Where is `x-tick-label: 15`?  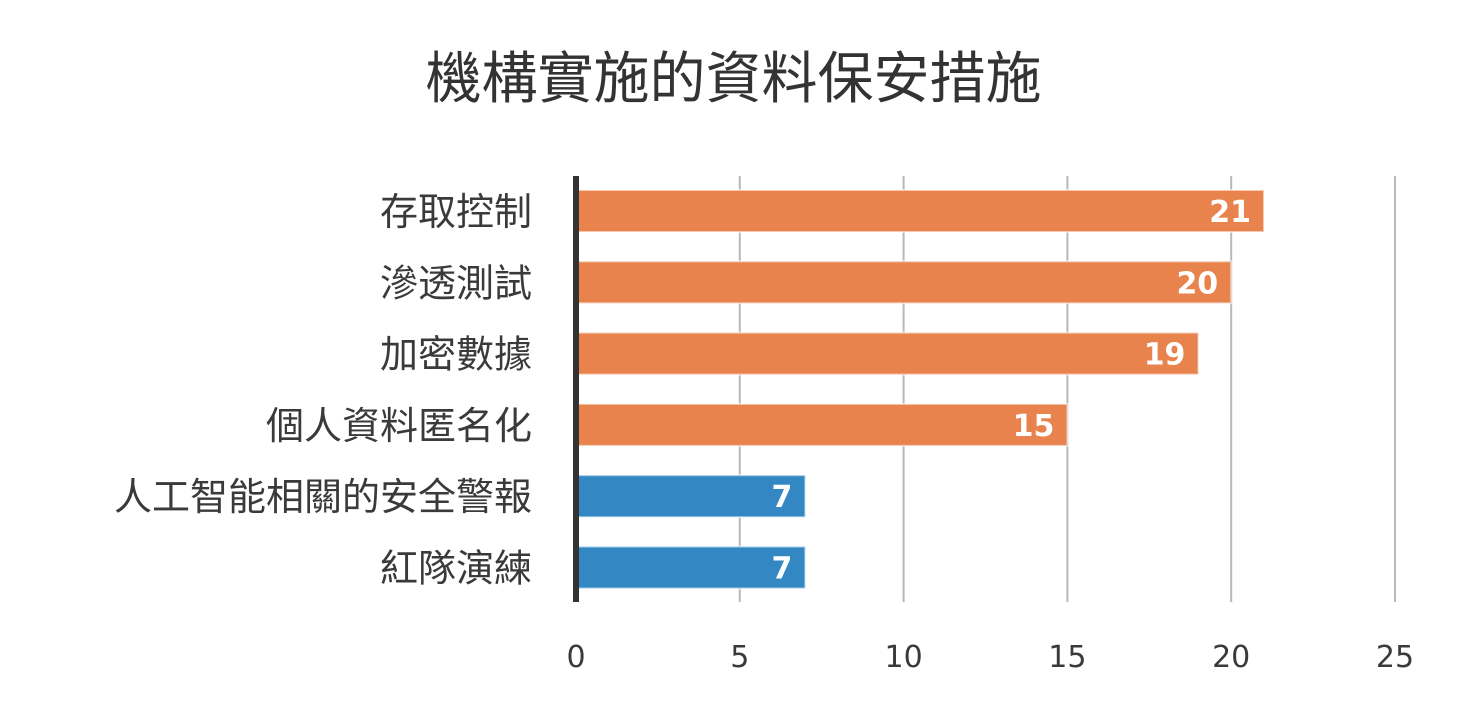
x-tick-label: 15 is located at coordinates (1067, 657).